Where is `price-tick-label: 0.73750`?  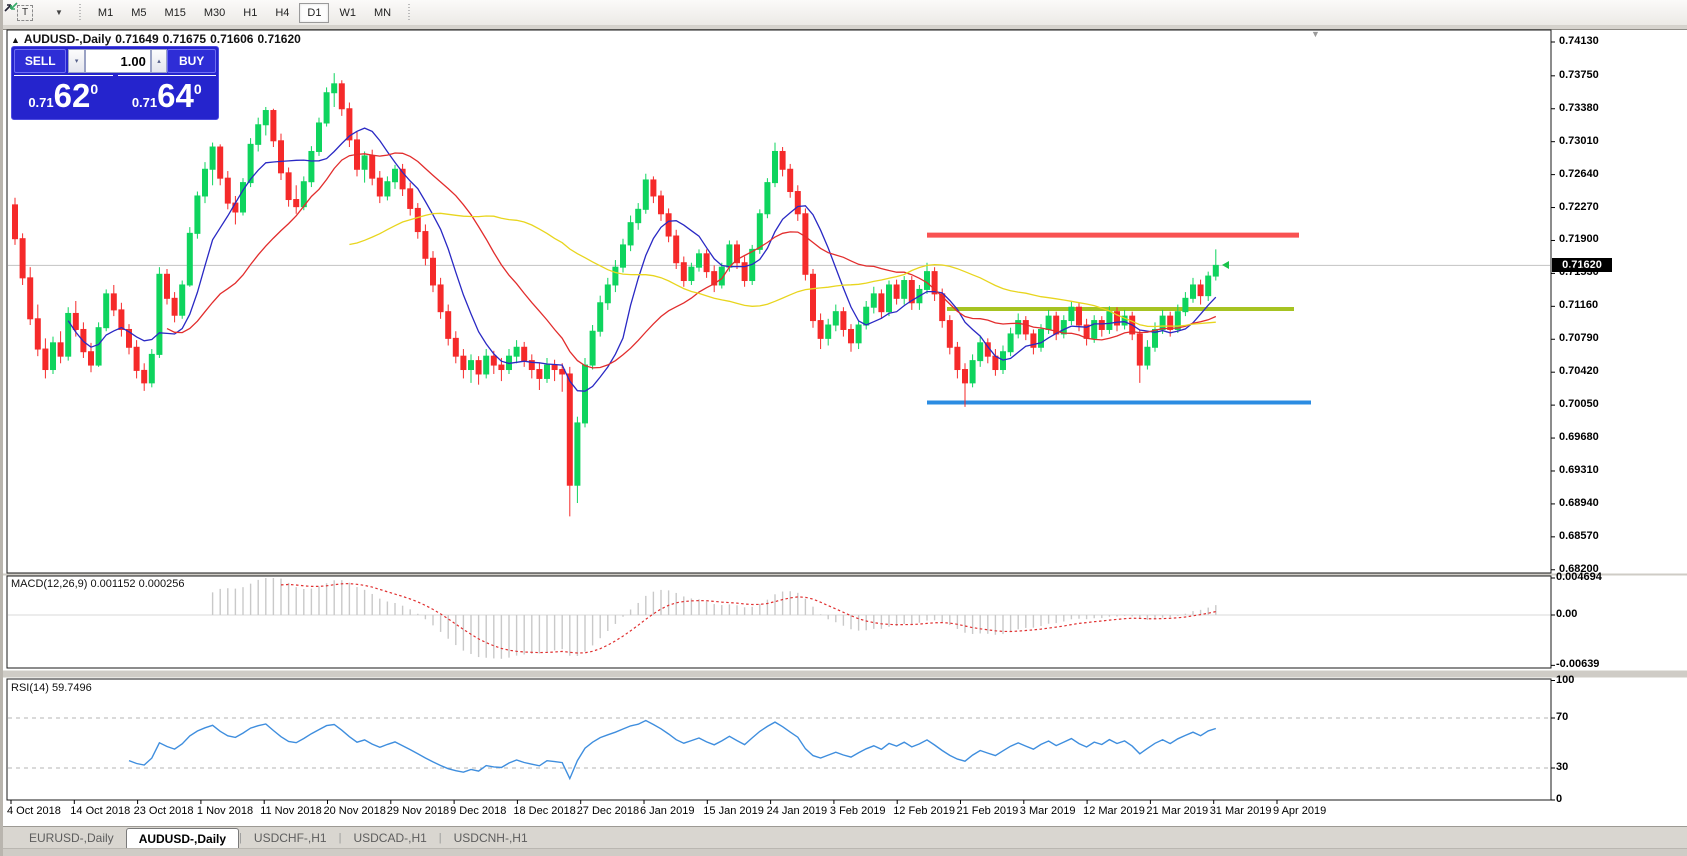
price-tick-label: 0.73750 is located at coordinates (1579, 74).